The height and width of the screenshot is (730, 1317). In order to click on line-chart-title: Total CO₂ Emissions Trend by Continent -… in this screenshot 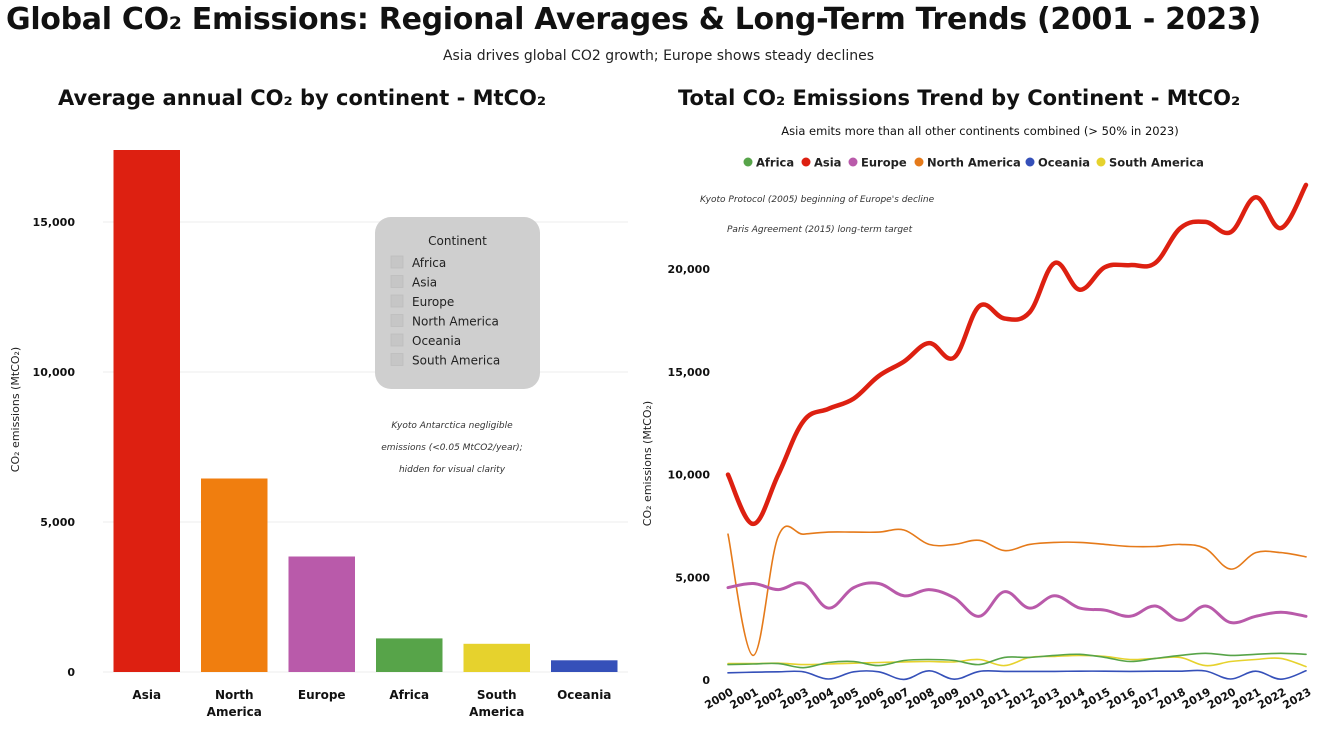, I will do `click(959, 98)`.